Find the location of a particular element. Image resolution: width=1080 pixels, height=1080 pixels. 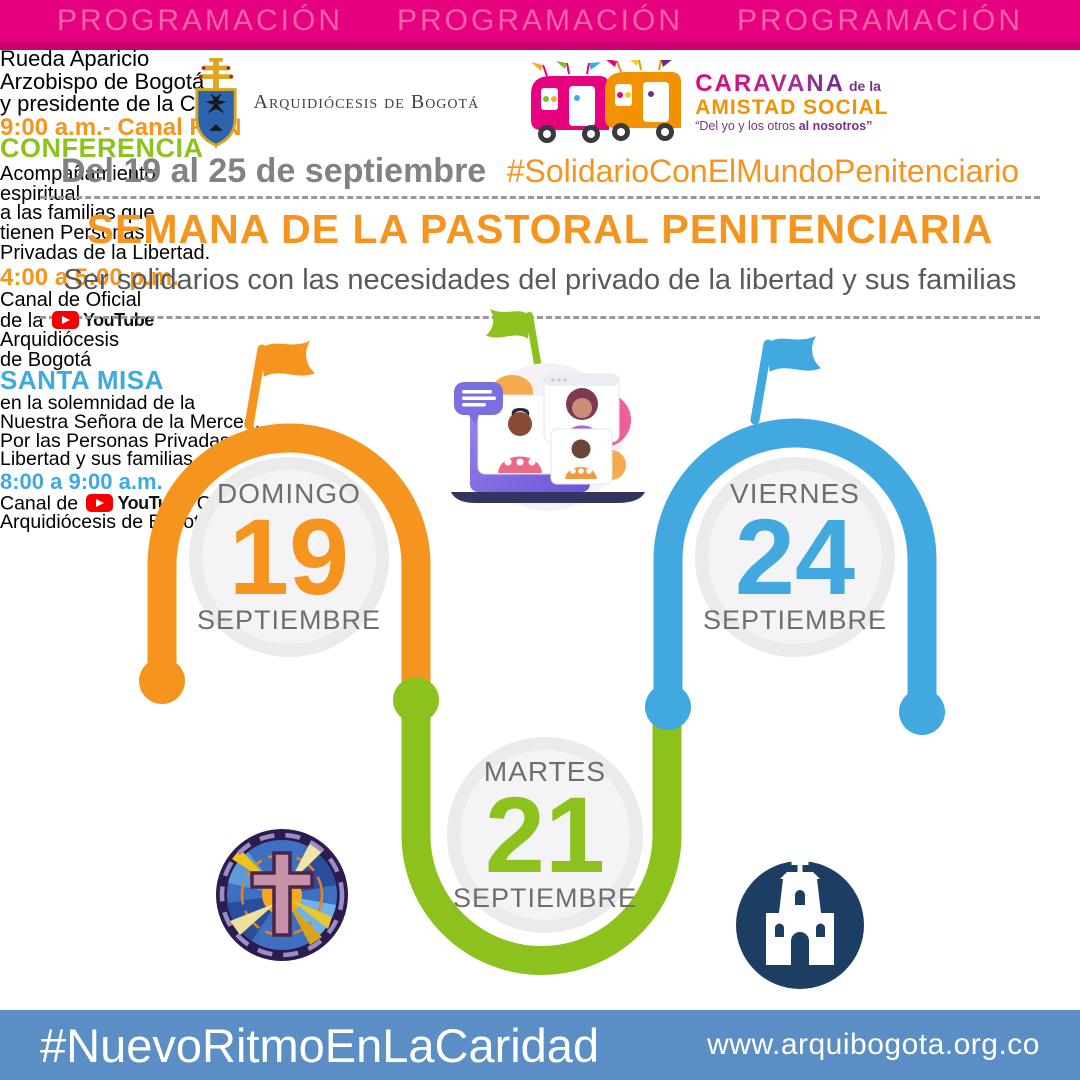

youtube-channel-line: de la YouTube is located at coordinates (77, 320).